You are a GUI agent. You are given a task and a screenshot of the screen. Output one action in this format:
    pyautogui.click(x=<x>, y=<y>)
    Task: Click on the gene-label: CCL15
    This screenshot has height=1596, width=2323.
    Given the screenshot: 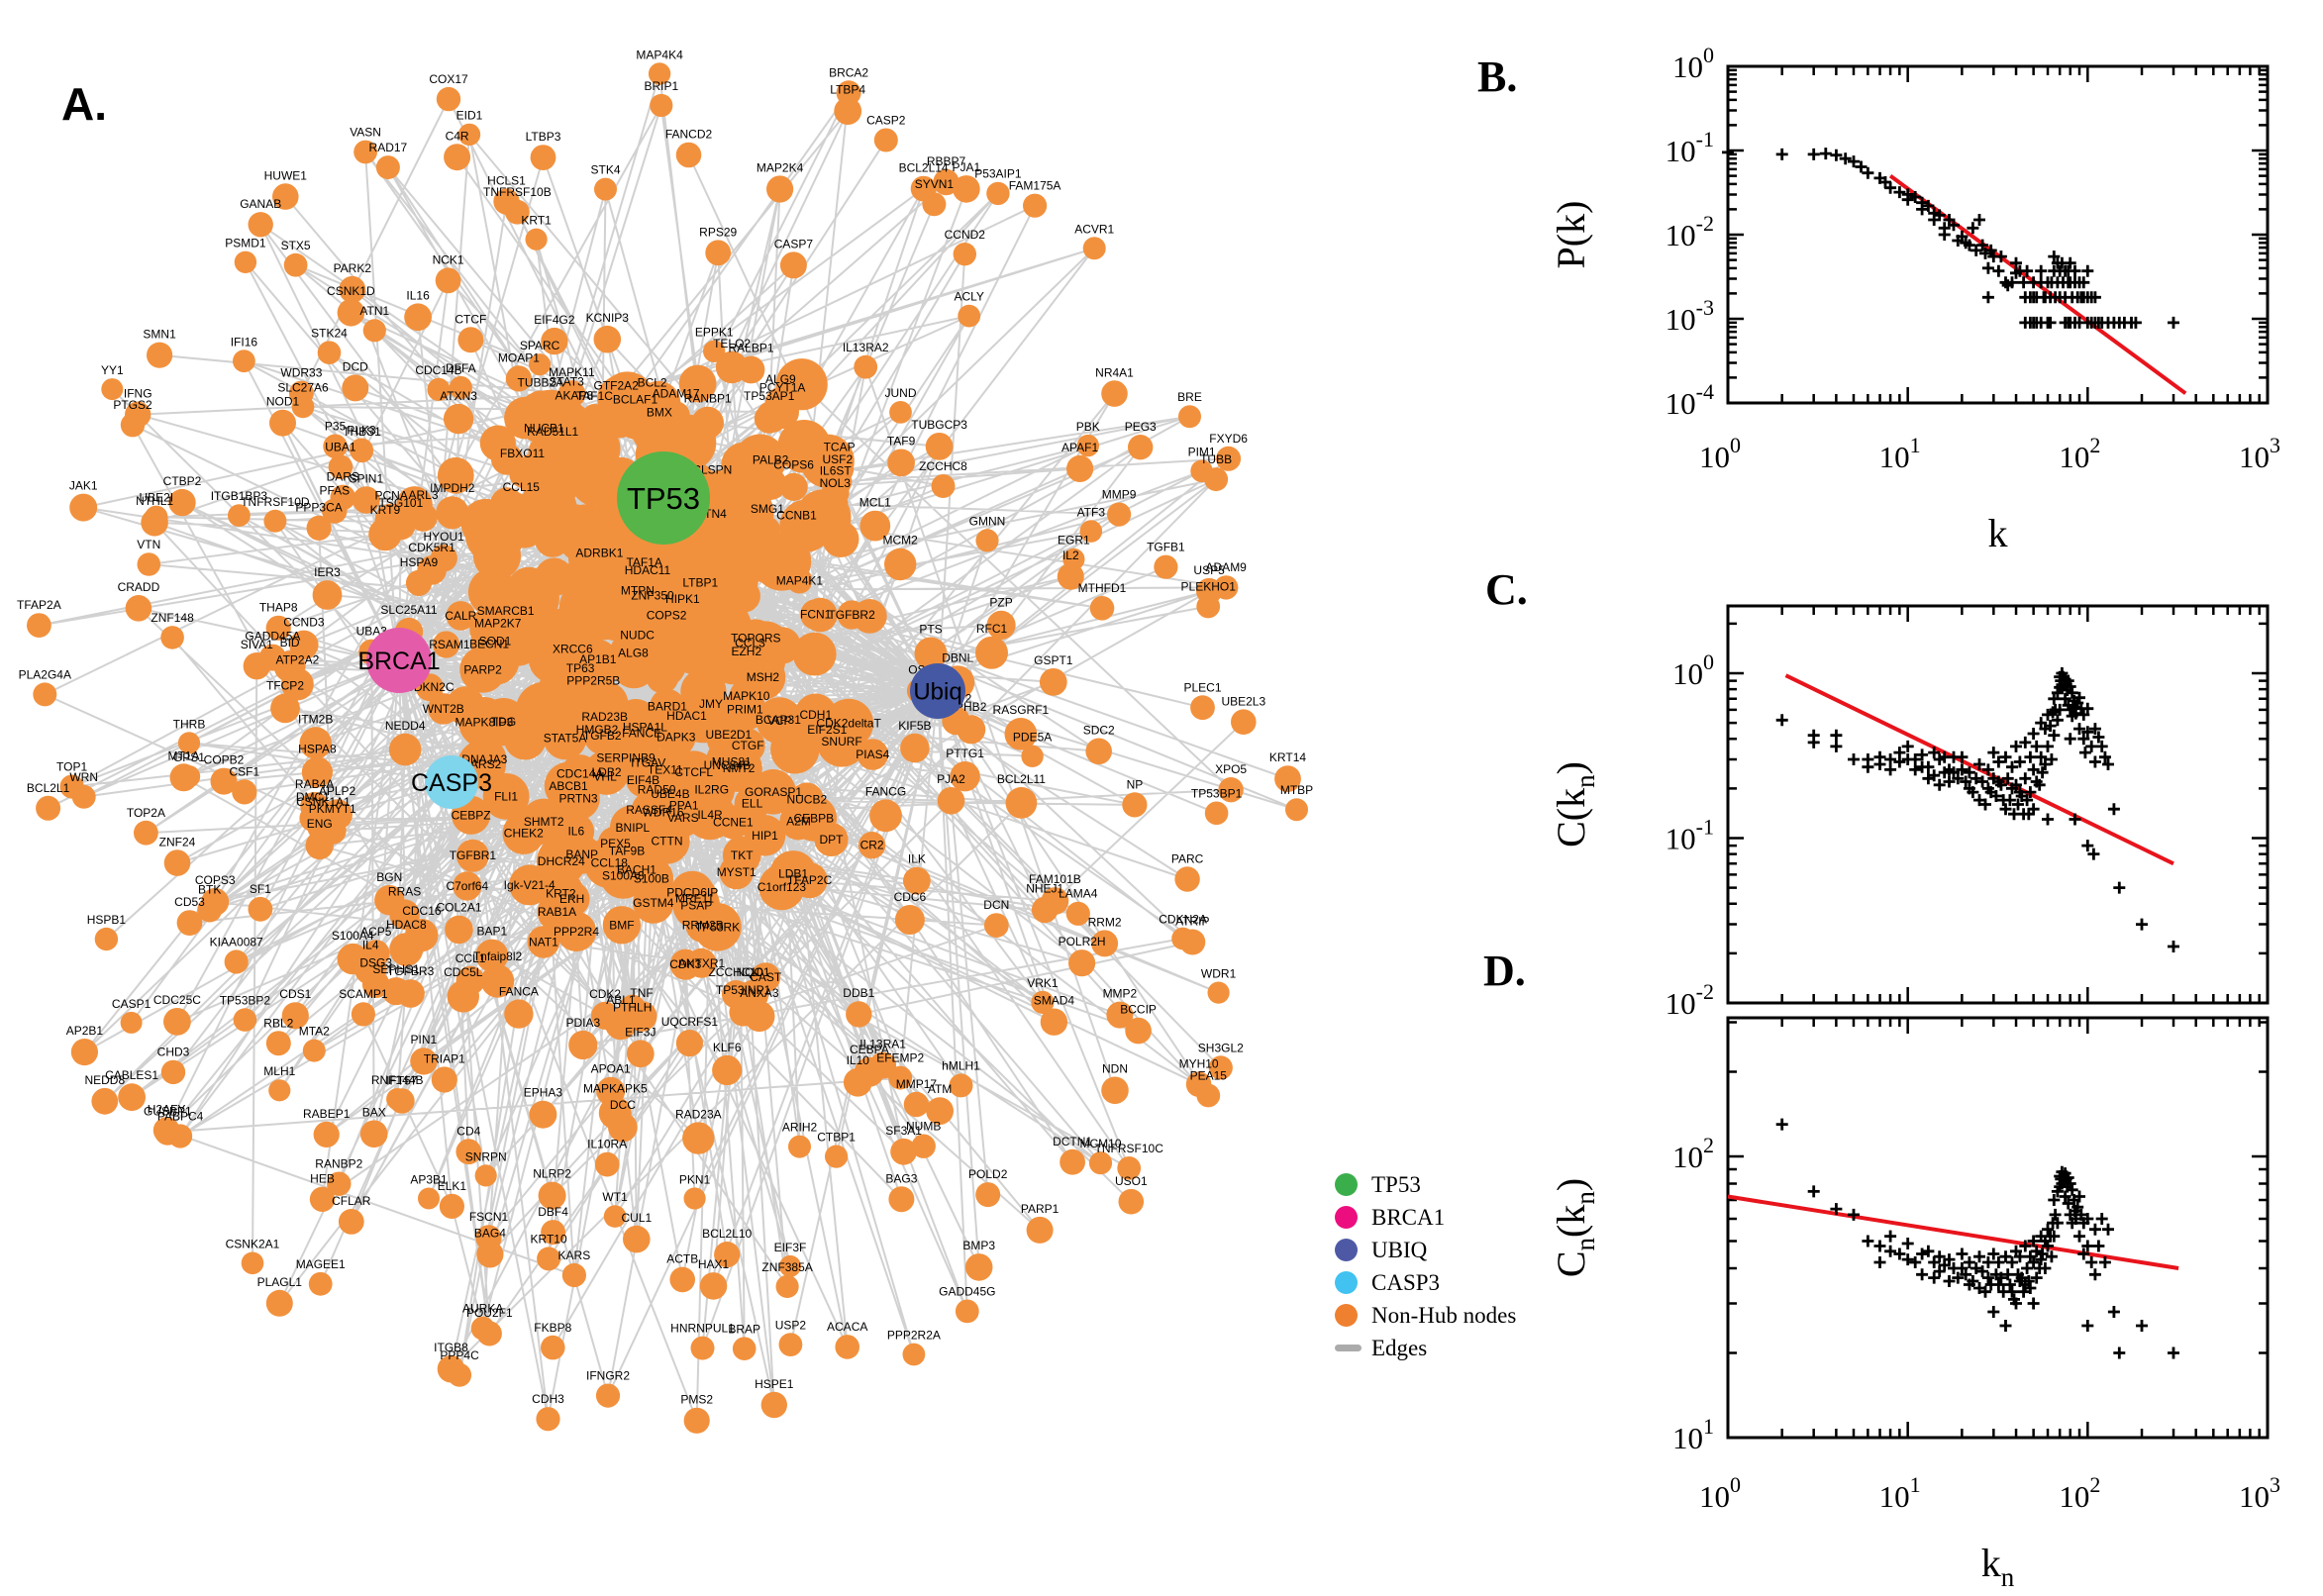 What is the action you would take?
    pyautogui.click(x=522, y=487)
    